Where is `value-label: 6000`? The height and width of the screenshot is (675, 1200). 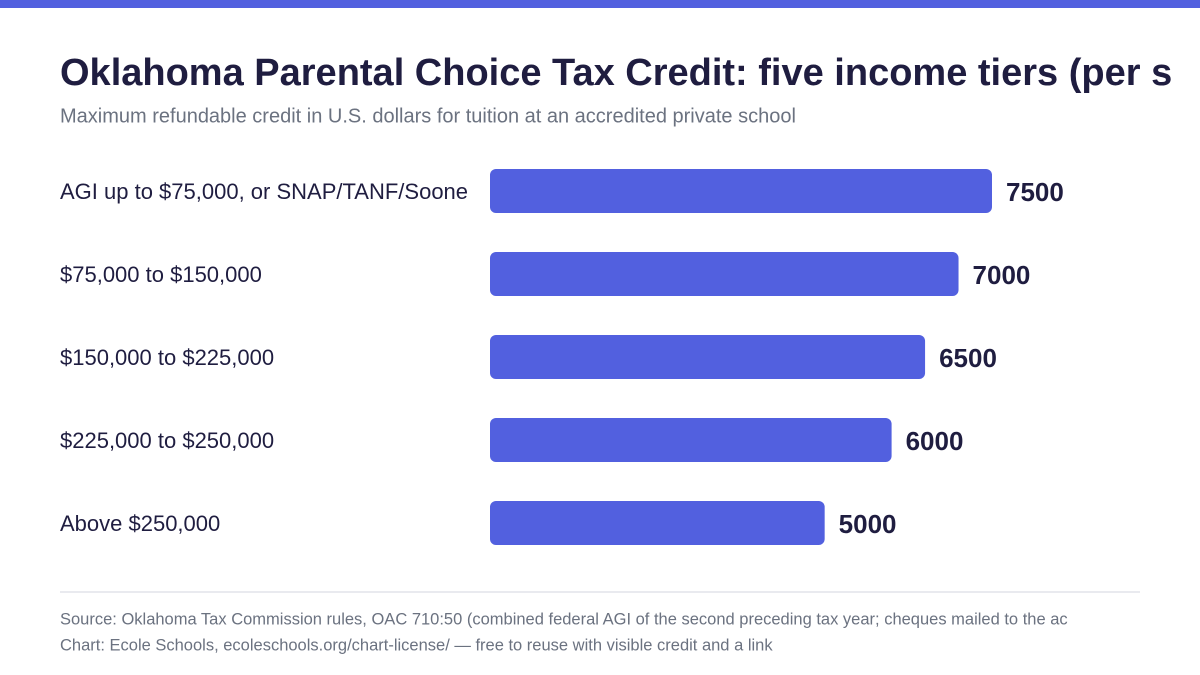 value-label: 6000 is located at coordinates (935, 441).